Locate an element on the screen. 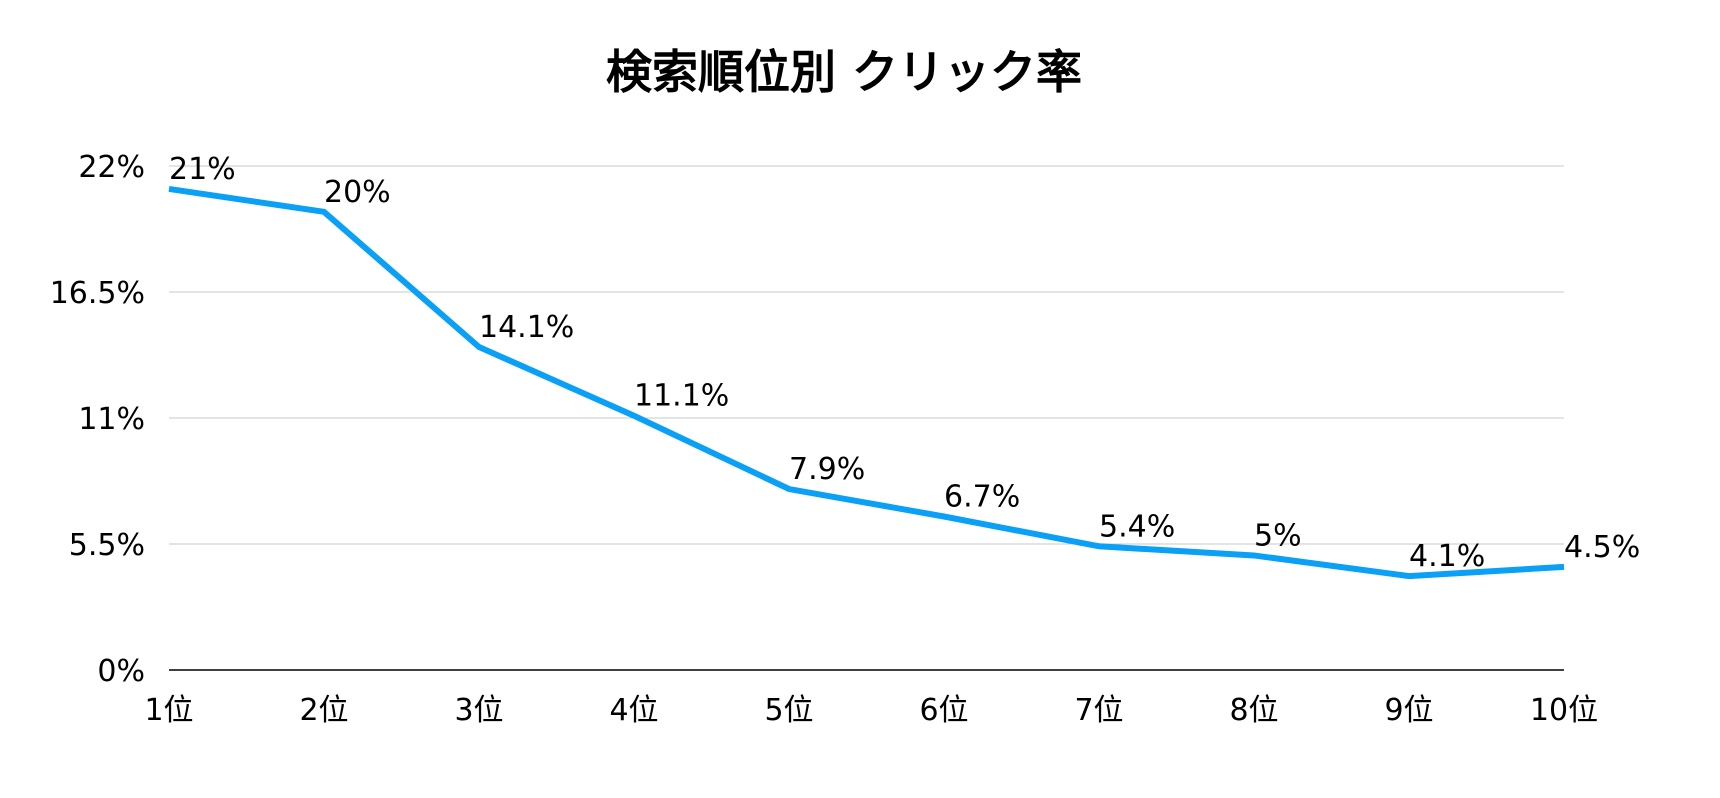 The width and height of the screenshot is (1720, 798). y-tick-label: 0% is located at coordinates (121, 671).